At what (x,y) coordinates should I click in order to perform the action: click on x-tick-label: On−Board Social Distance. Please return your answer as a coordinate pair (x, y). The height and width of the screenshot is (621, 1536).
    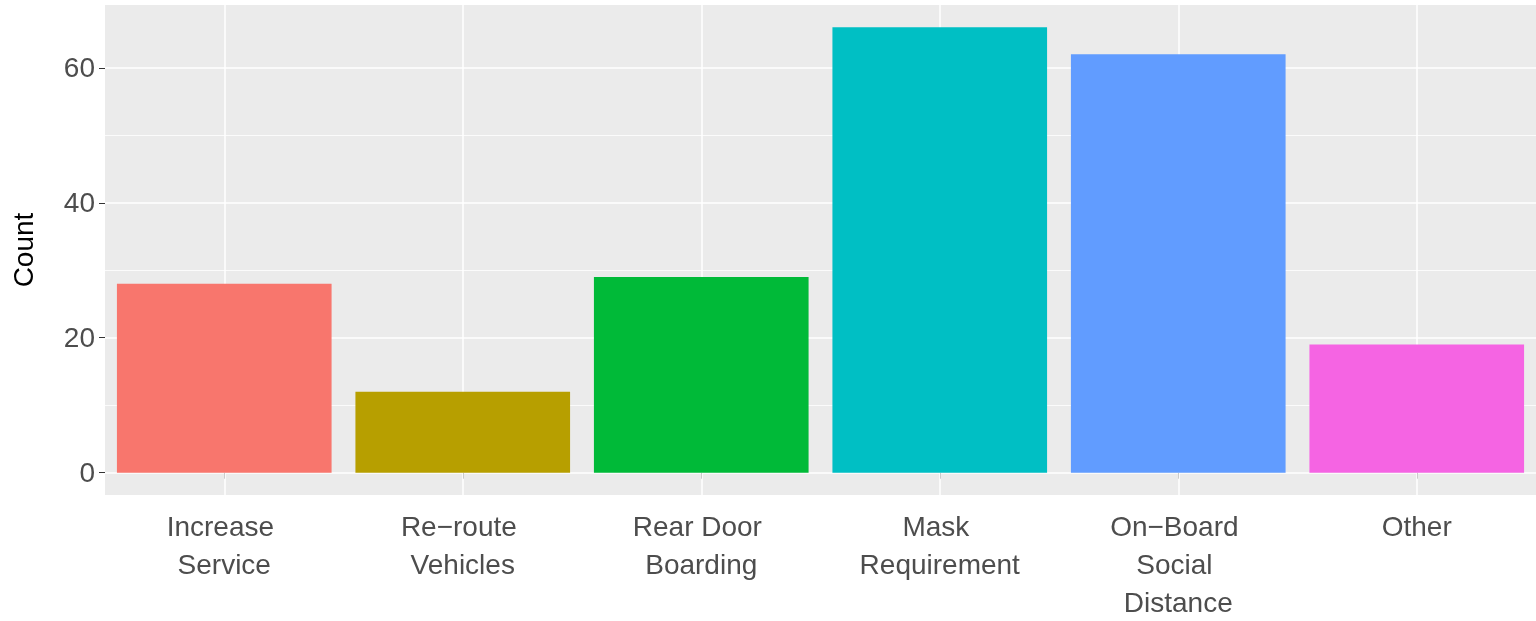
    Looking at the image, I should click on (1178, 564).